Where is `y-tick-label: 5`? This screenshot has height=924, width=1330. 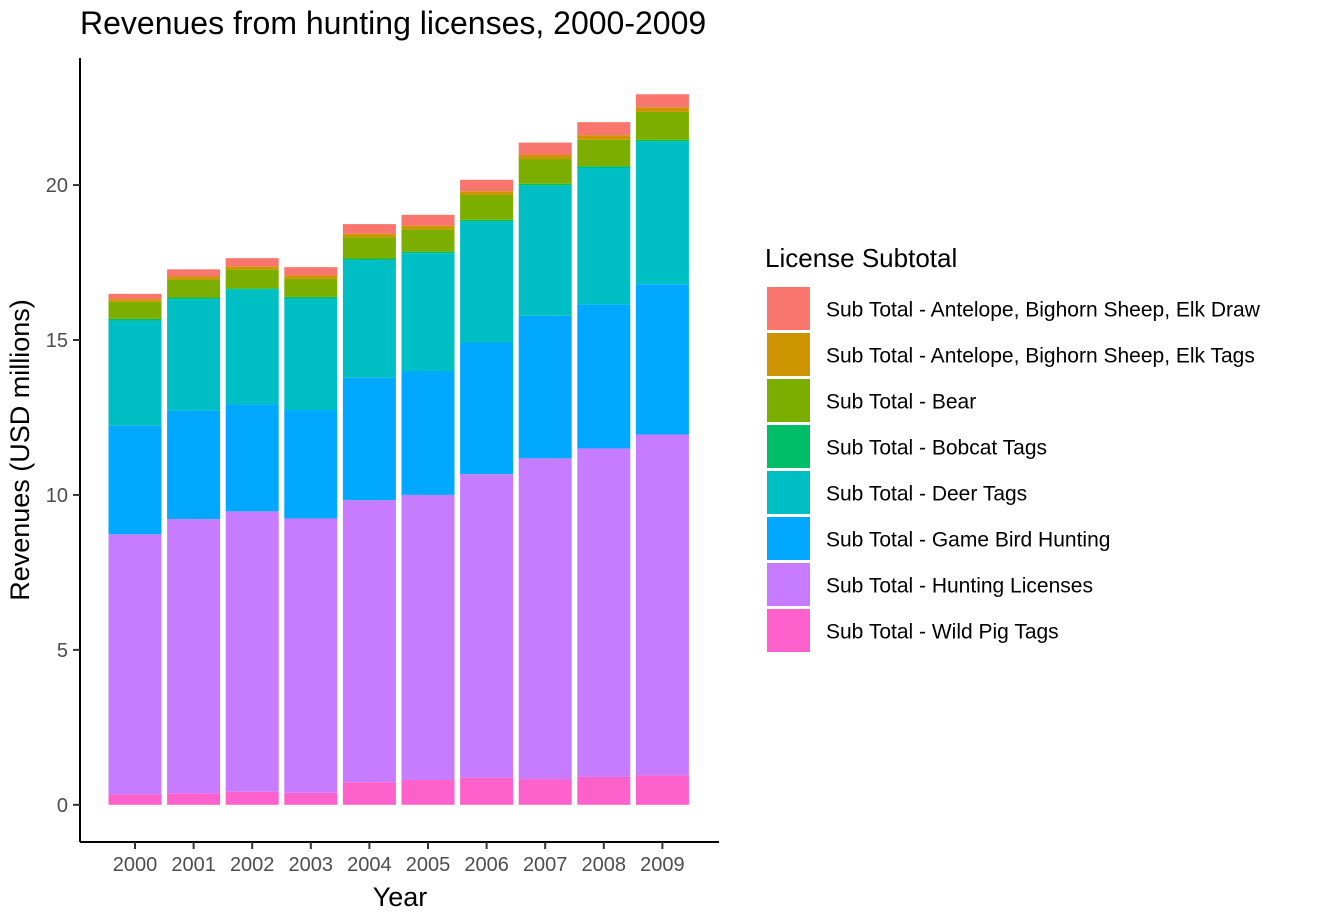
y-tick-label: 5 is located at coordinates (62, 651).